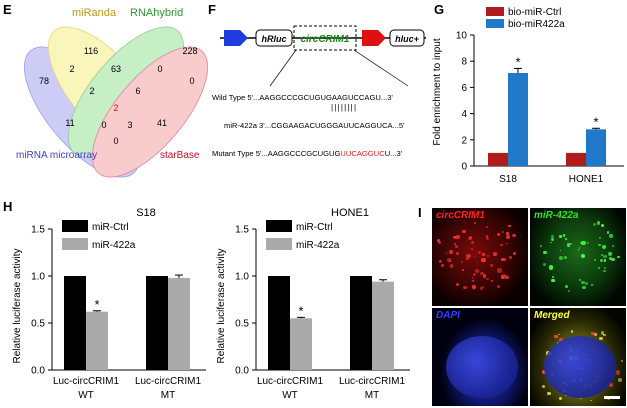 Image resolution: width=627 pixels, height=408 pixels. I want to click on xsub-label-mt: MT, so click(168, 395).